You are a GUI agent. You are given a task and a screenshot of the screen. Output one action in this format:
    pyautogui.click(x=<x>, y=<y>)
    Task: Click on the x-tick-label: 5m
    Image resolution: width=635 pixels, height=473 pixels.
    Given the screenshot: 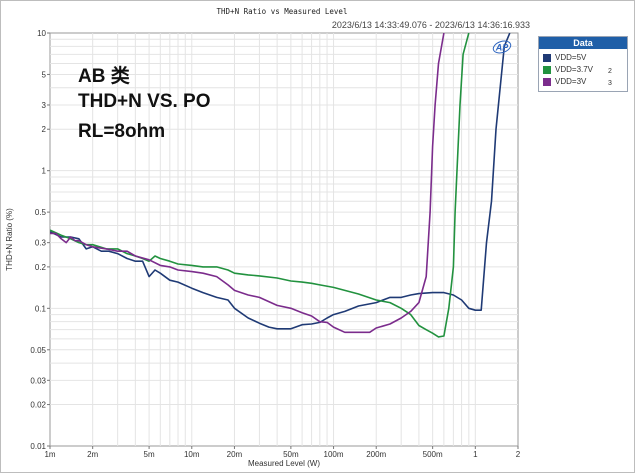 What is the action you would take?
    pyautogui.click(x=149, y=454)
    